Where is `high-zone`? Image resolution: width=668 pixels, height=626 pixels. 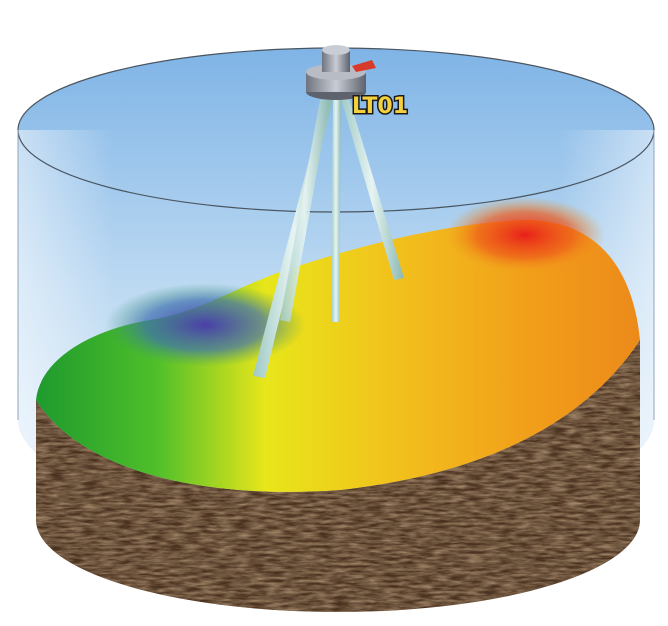
high-zone is located at coordinates (525, 235).